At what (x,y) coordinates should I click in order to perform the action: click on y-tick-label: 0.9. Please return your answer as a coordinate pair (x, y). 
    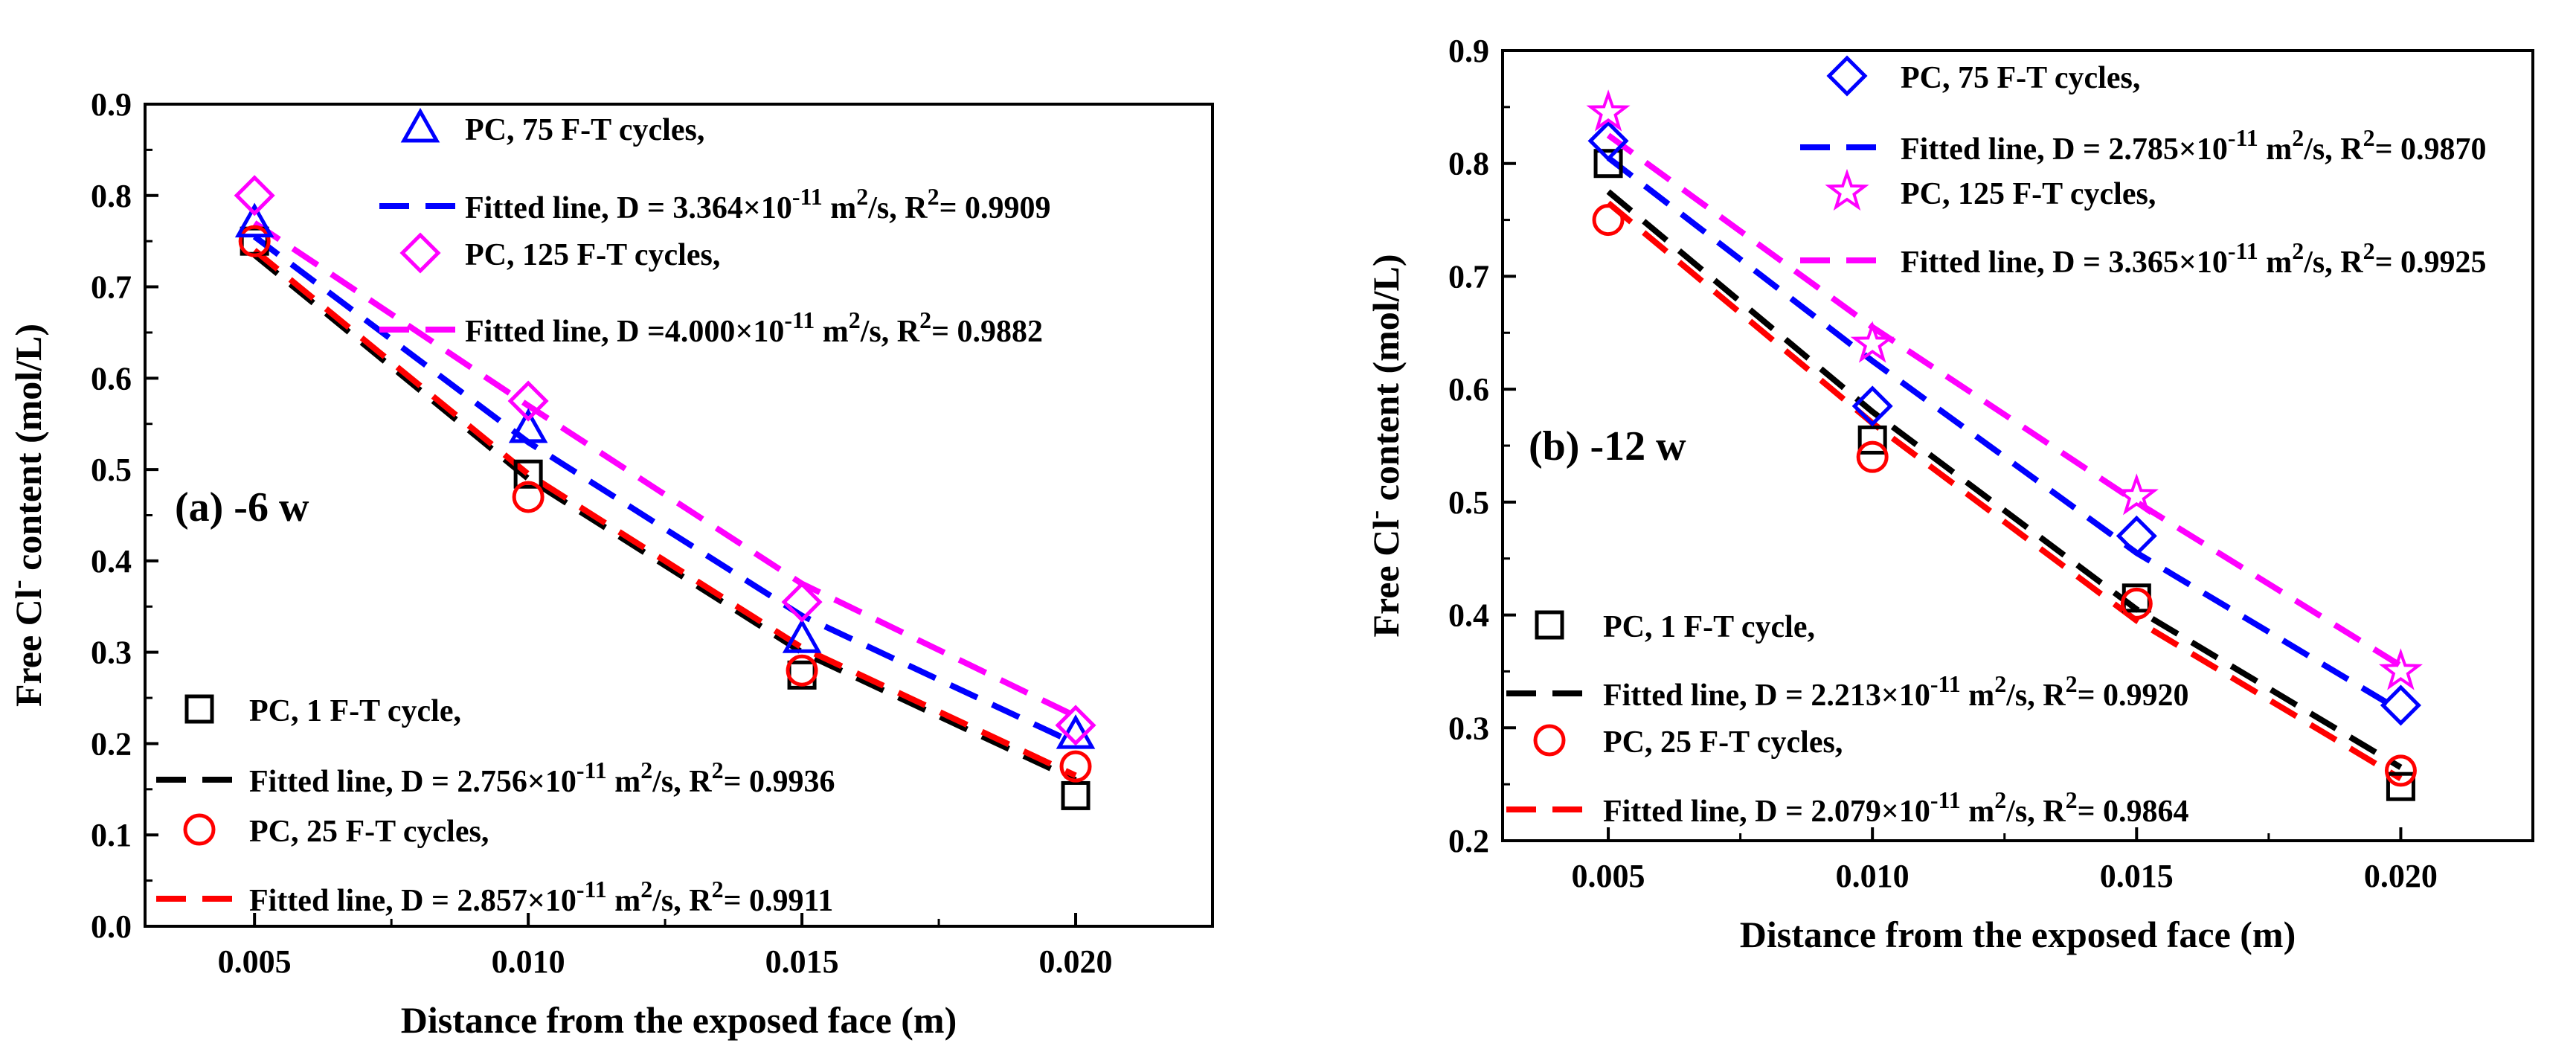
    Looking at the image, I should click on (1468, 51).